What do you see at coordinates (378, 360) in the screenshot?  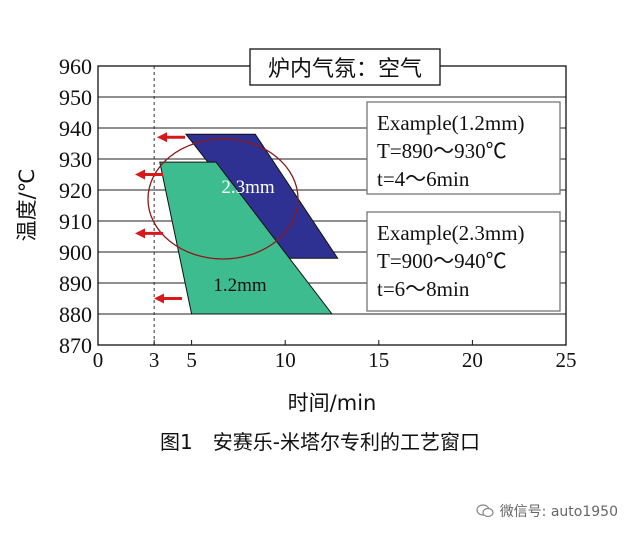 I see `x-tick-label: 15` at bounding box center [378, 360].